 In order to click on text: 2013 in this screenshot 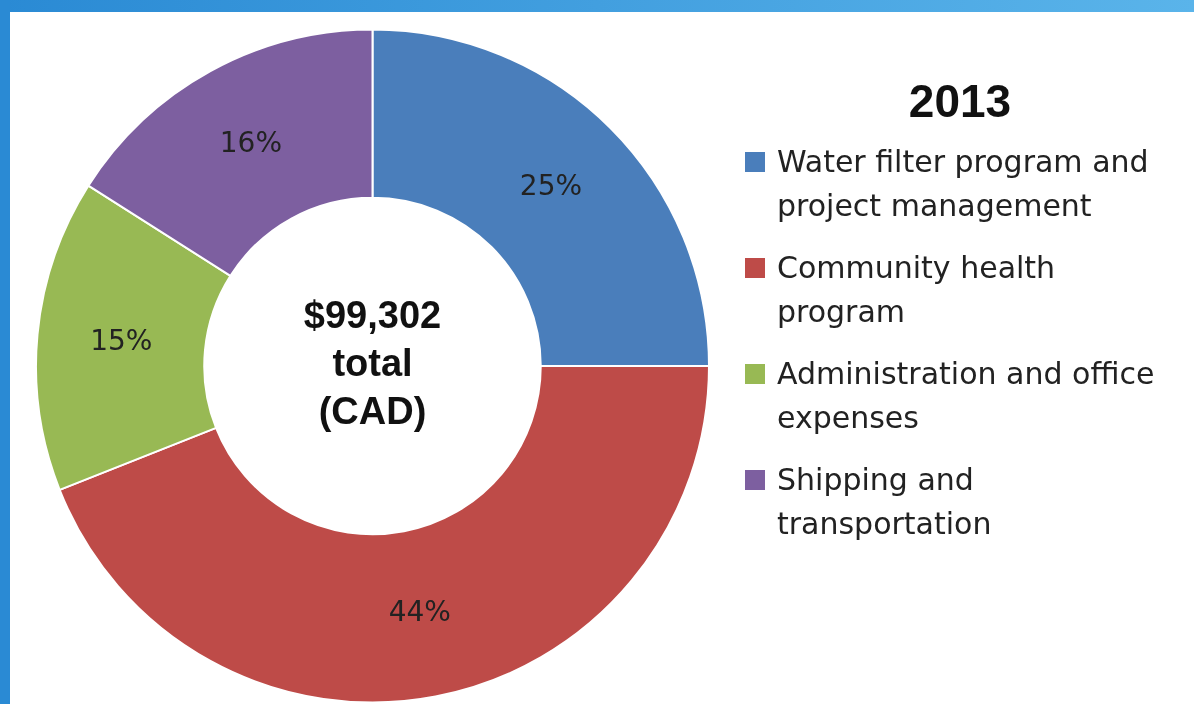, I will do `click(960, 101)`.